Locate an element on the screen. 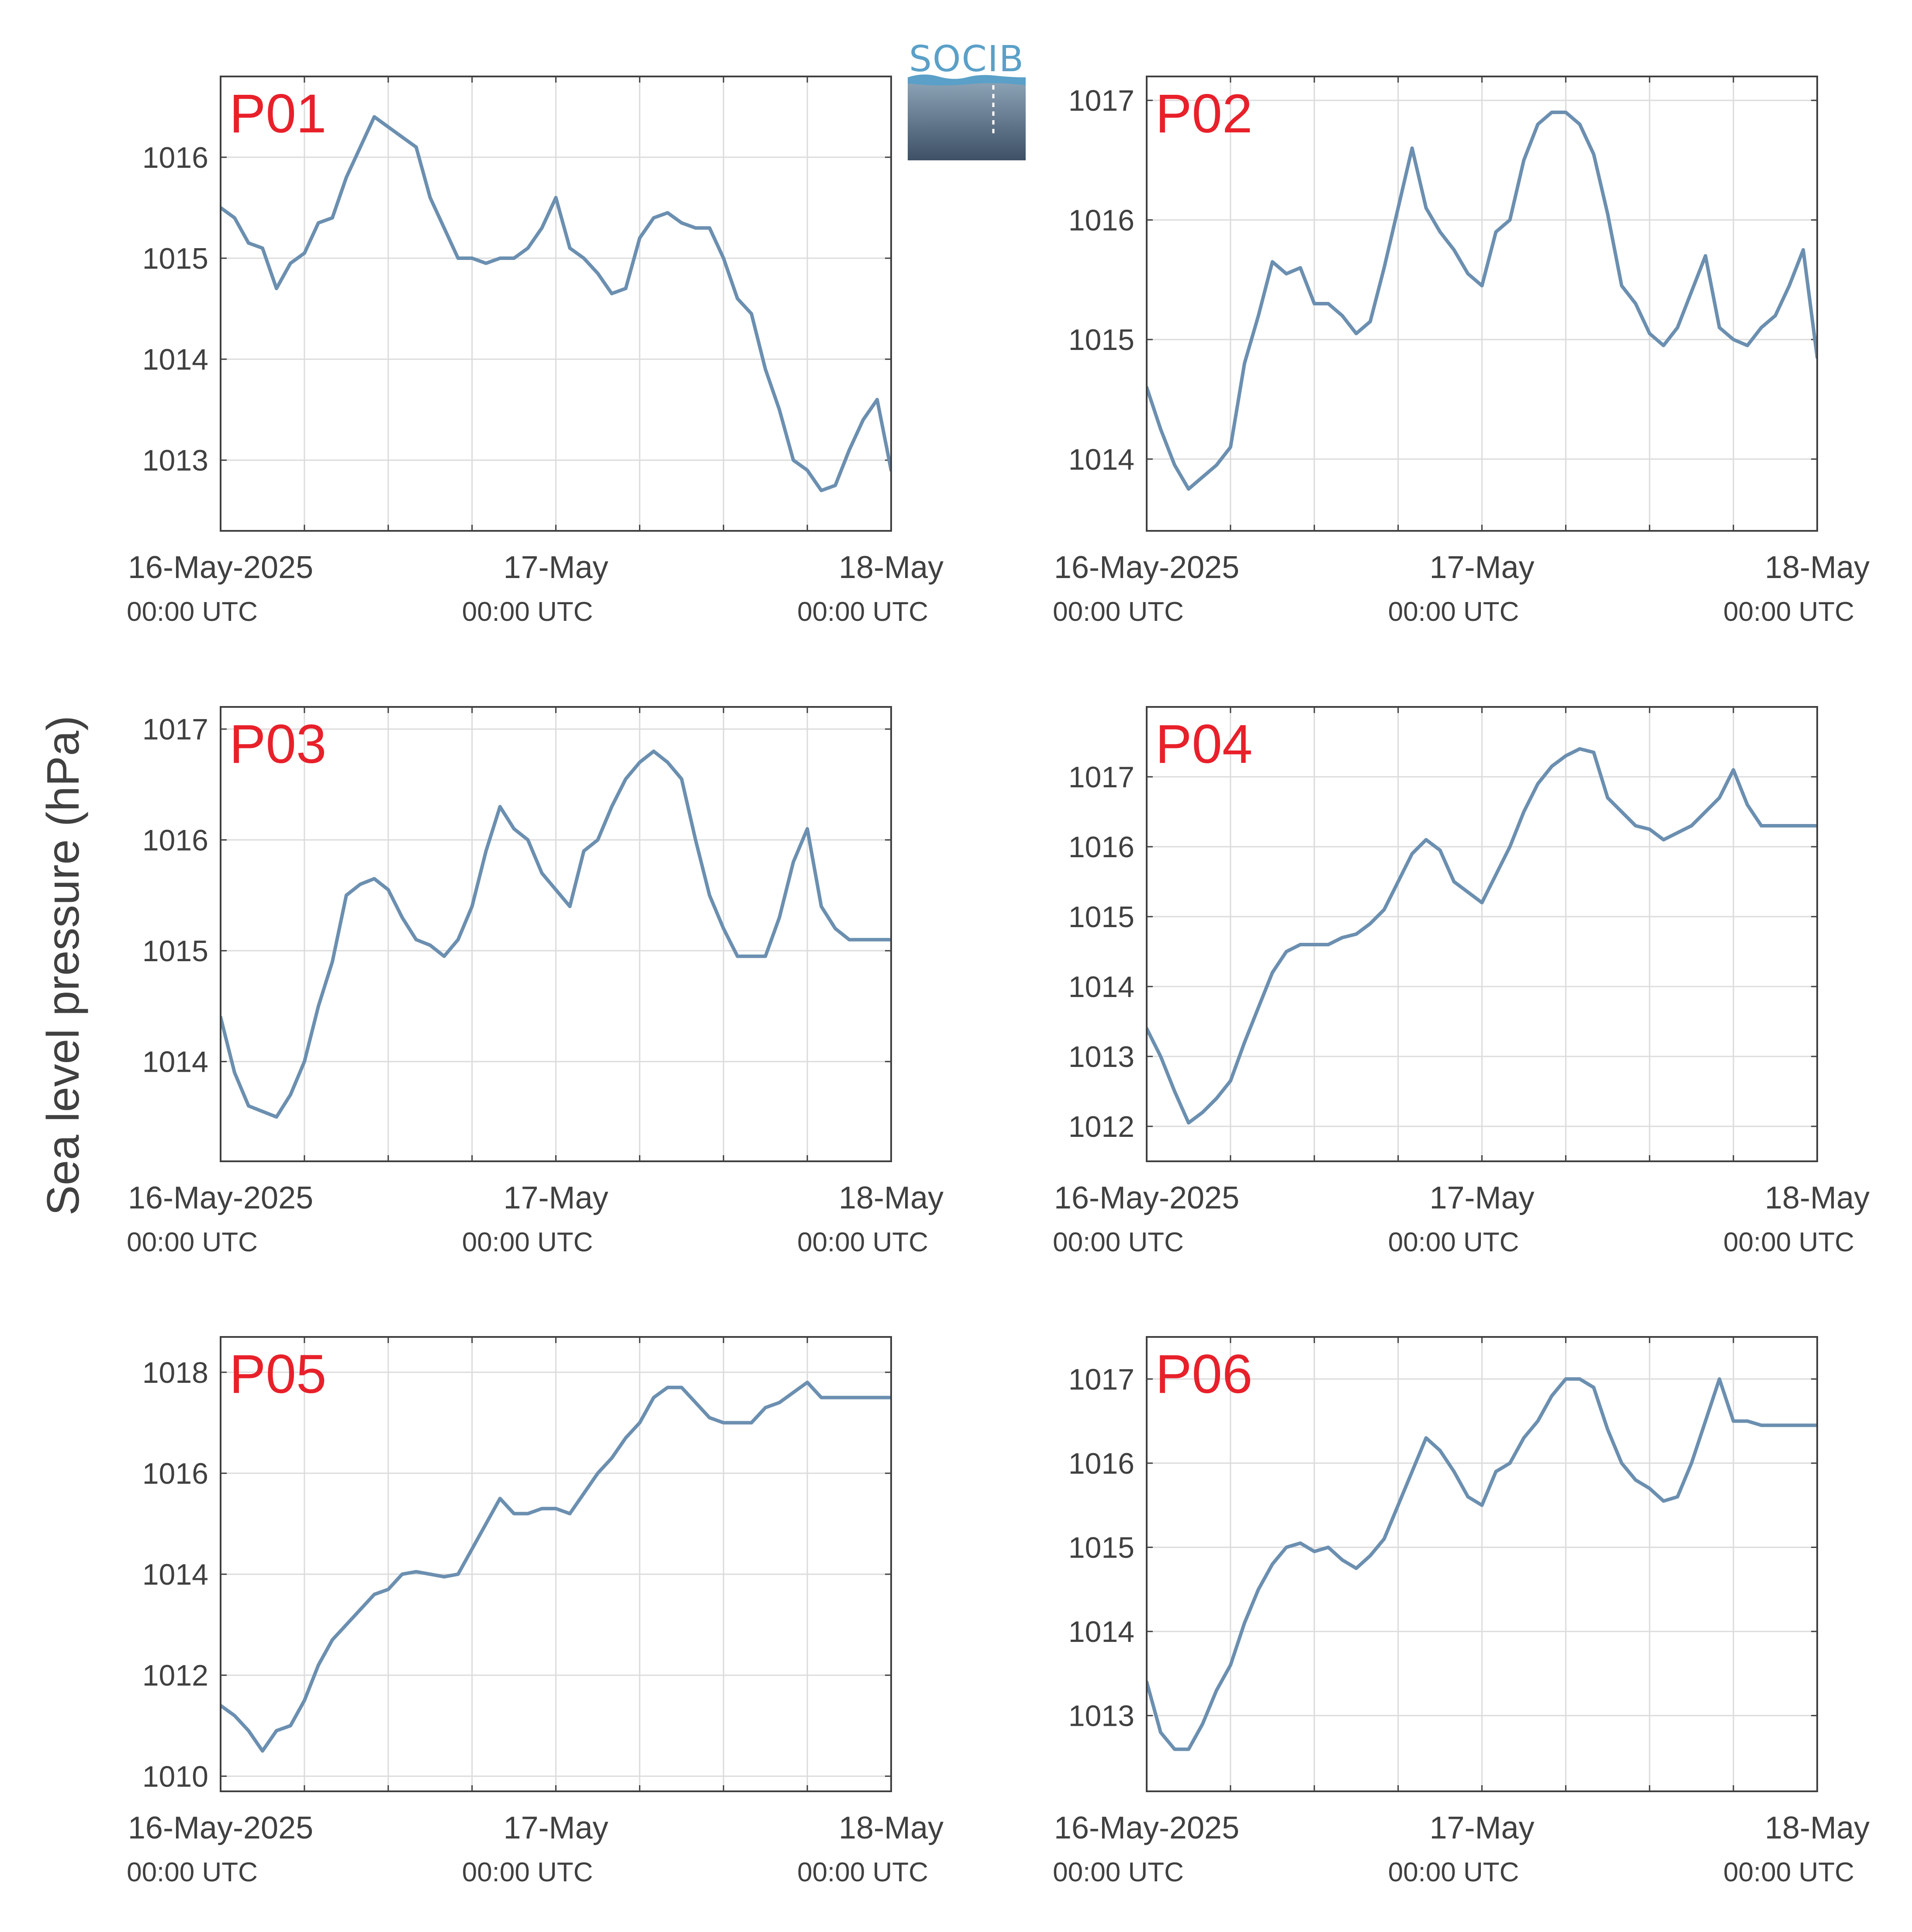 The image size is (1912, 1932). socib-logo: SOCIB is located at coordinates (967, 103).